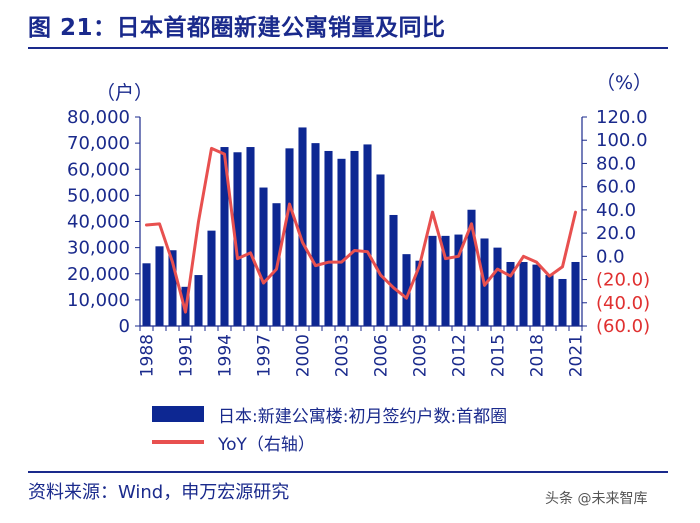 The image size is (700, 523). What do you see at coordinates (610, 256) in the screenshot?
I see `right-tick-label: 0.0` at bounding box center [610, 256].